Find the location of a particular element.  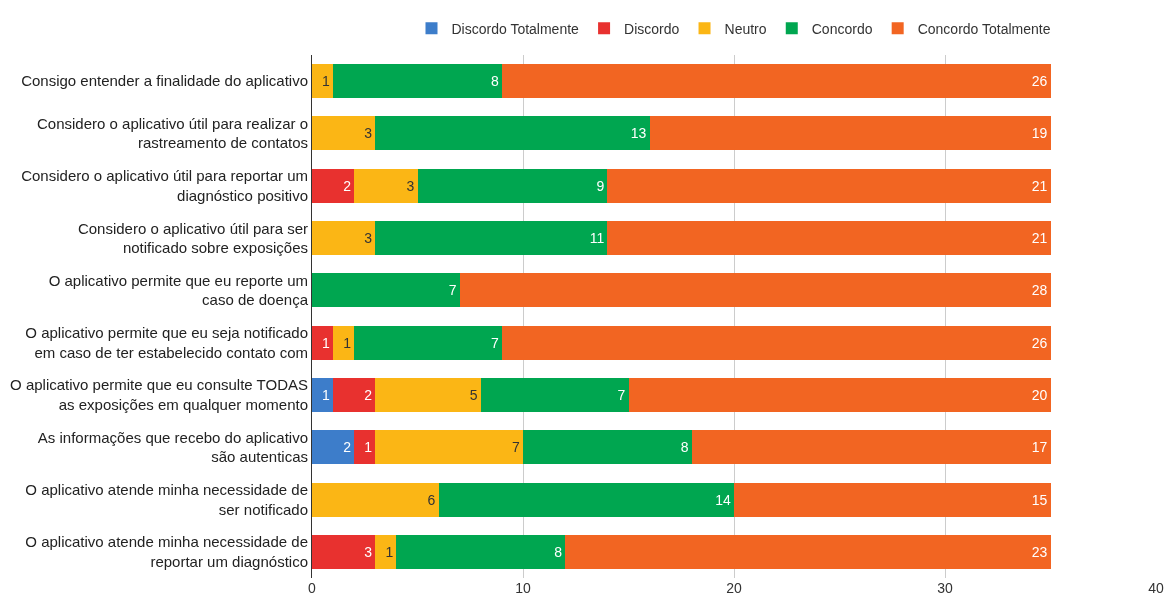

y-tick-label: As informações que recebo do aplicativo são autenticas is located at coordinates (172, 447).